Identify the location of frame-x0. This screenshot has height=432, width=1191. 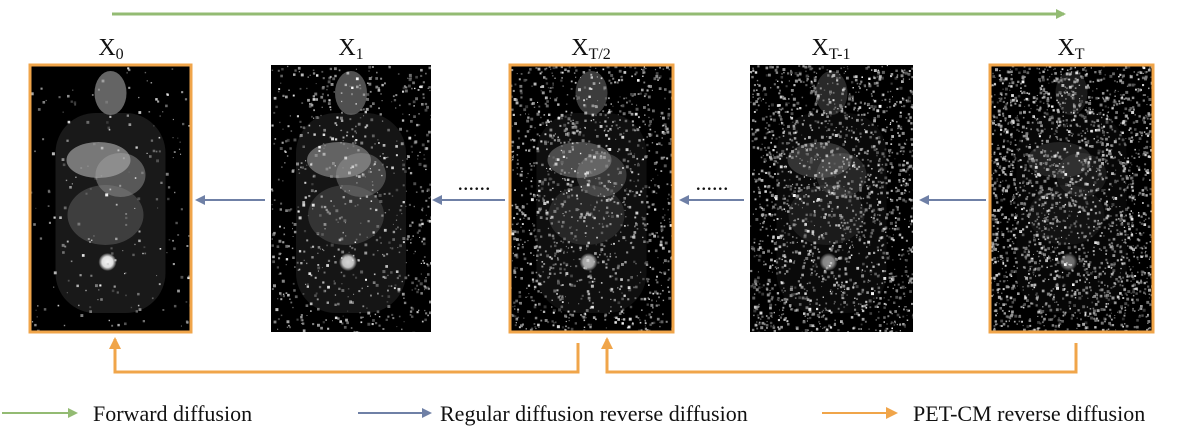
(110, 198).